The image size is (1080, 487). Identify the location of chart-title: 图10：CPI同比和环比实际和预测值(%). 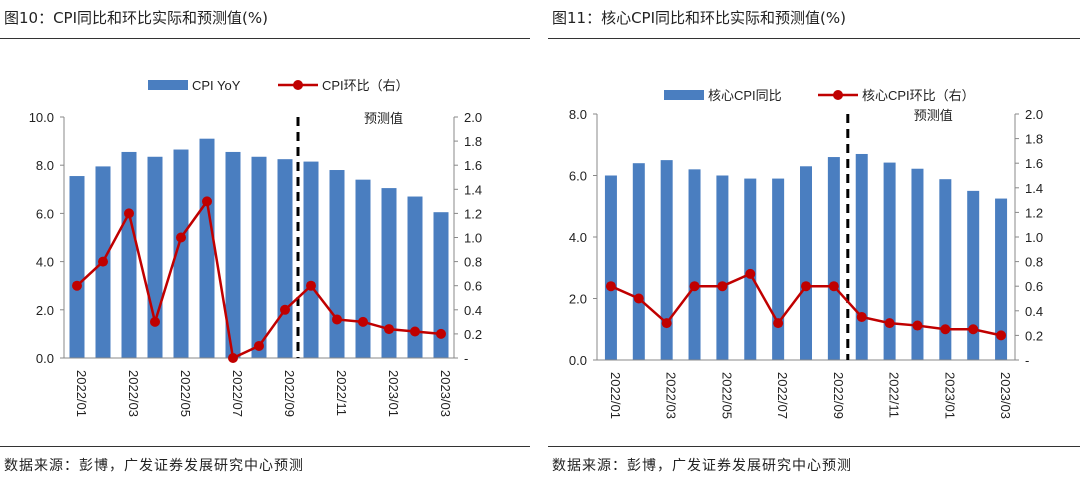
(136, 18).